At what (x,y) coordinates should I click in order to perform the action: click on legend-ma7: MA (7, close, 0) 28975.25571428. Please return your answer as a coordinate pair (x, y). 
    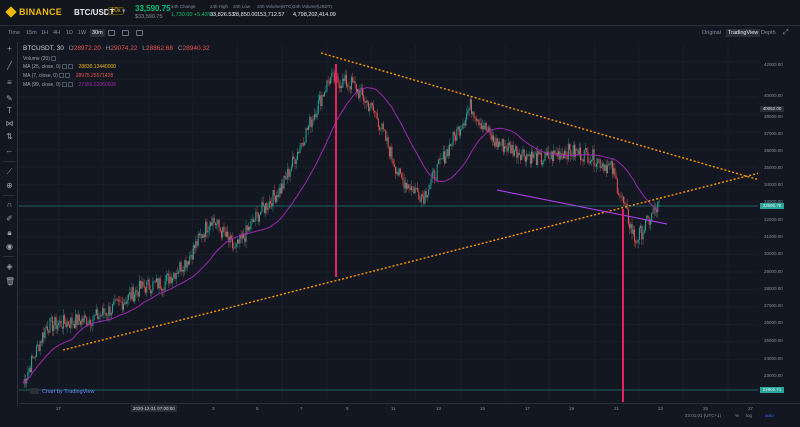
    Looking at the image, I should click on (68, 76).